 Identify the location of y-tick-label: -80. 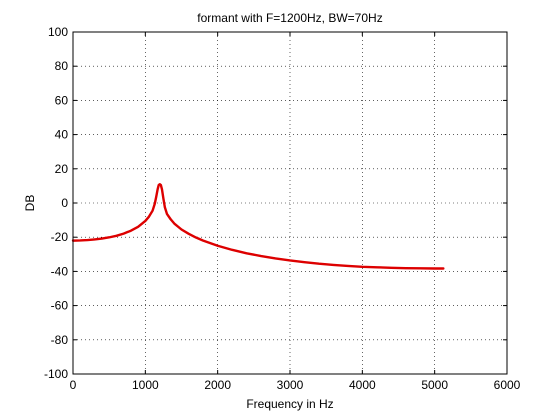
(60, 340).